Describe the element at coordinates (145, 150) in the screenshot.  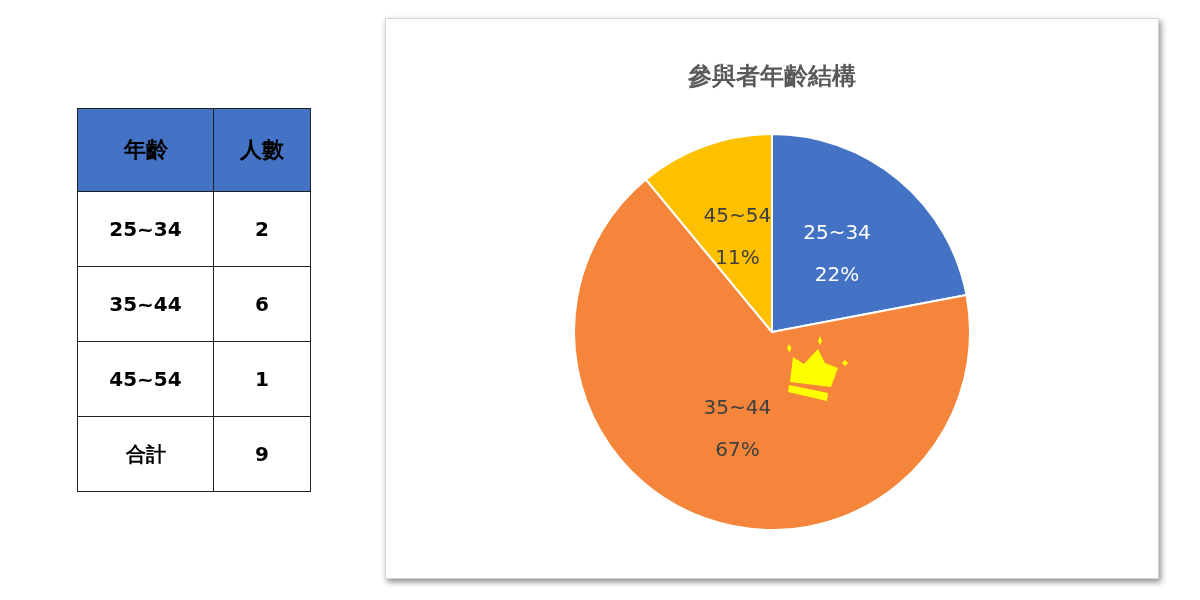
I see `text: 年齡` at that location.